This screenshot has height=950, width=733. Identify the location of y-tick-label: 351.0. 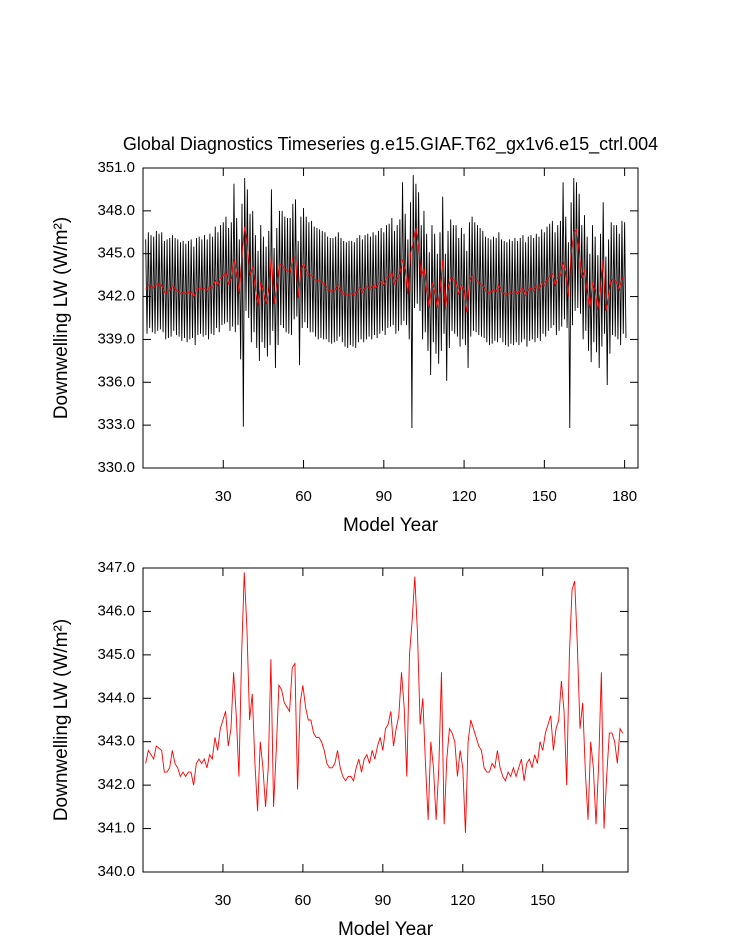
(116, 167).